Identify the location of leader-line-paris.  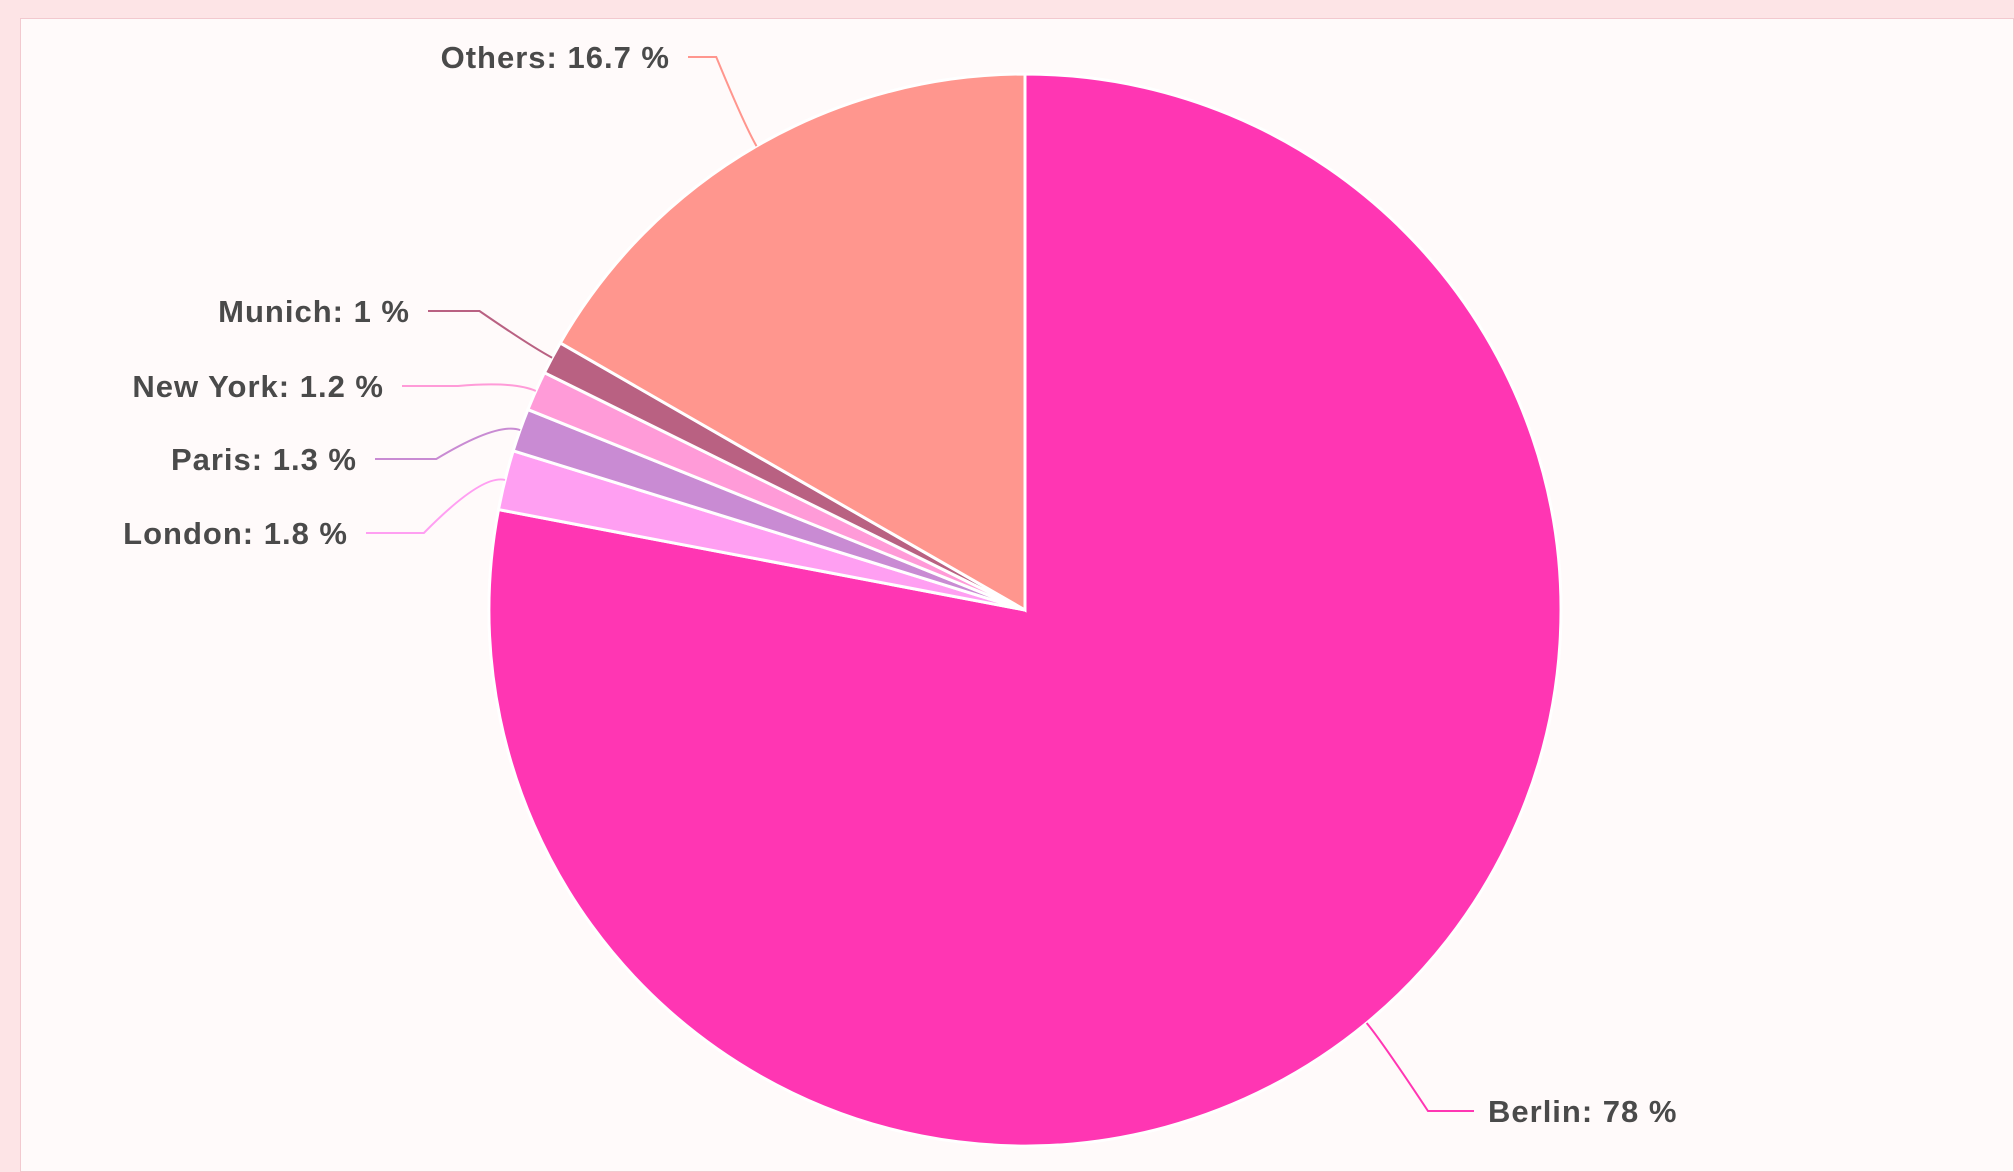
(448, 443).